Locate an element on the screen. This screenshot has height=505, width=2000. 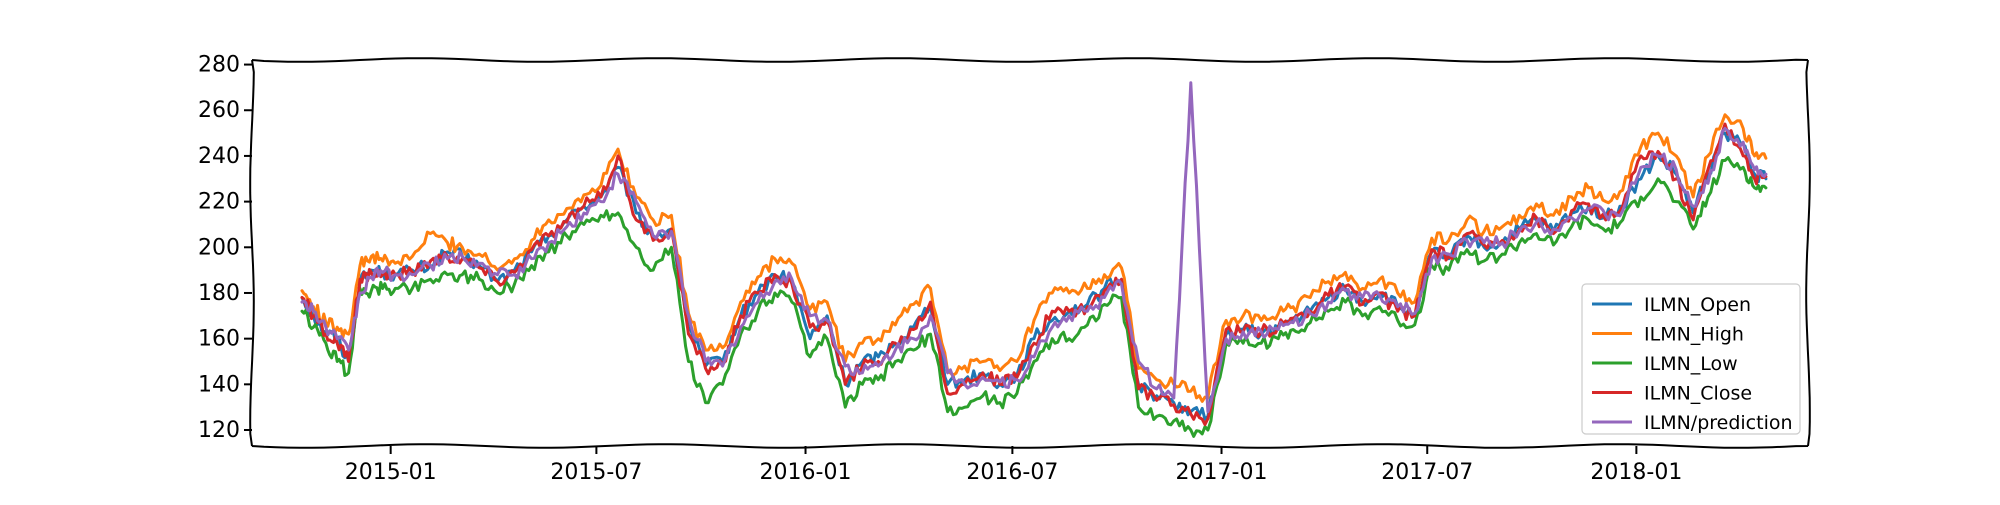
y-tick-label: 200 is located at coordinates (219, 247).